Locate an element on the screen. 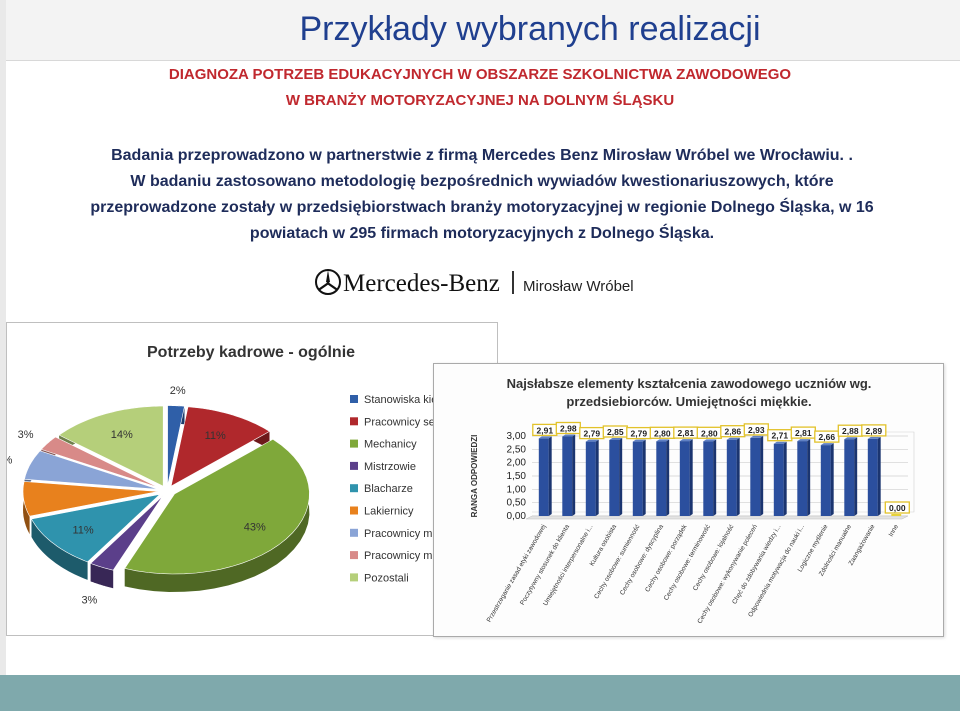  bar-value-label-10: 2,71 is located at coordinates (780, 436).